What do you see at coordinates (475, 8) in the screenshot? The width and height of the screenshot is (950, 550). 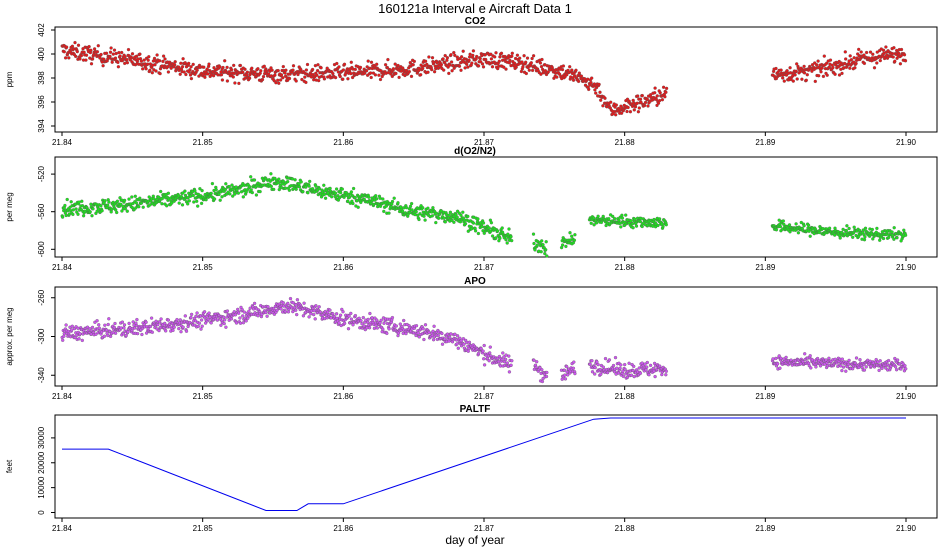 I see `figure-title: 160121a Interval e Aircraft Data 1` at bounding box center [475, 8].